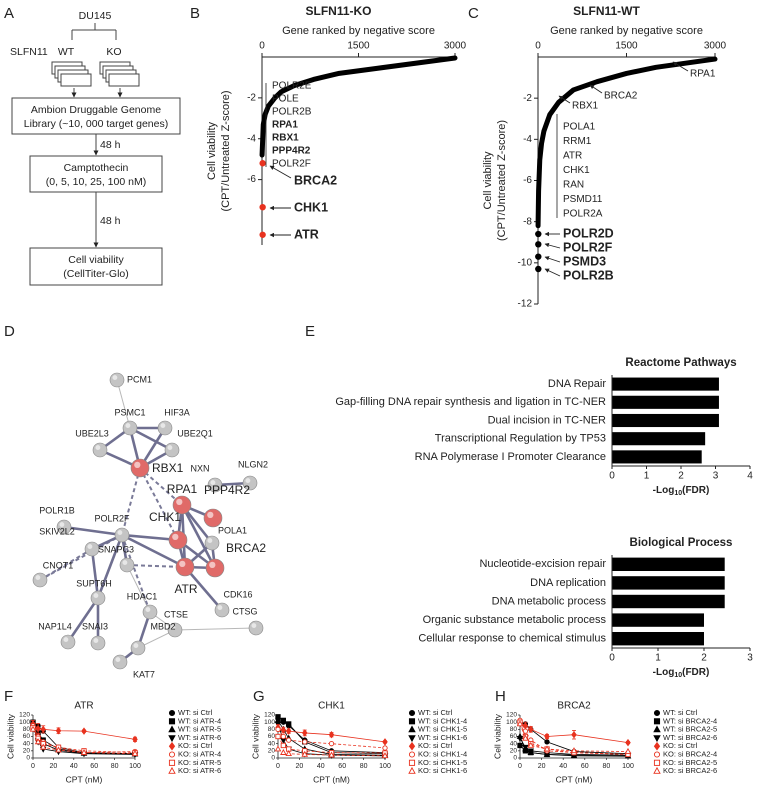  Describe the element at coordinates (704, 658) in the screenshot. I see `x-tick-label: 2` at that location.